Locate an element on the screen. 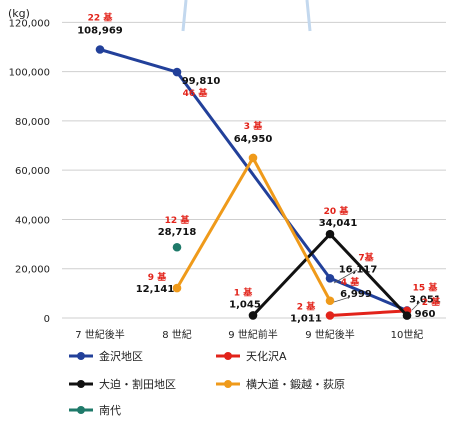  count-label: 15 基 is located at coordinates (426, 287).